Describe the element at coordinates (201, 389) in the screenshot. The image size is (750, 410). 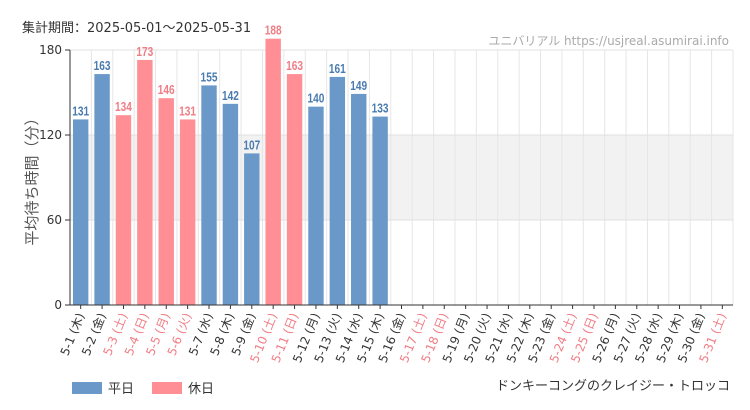
I see `legend-label-holiday: 休日` at that location.